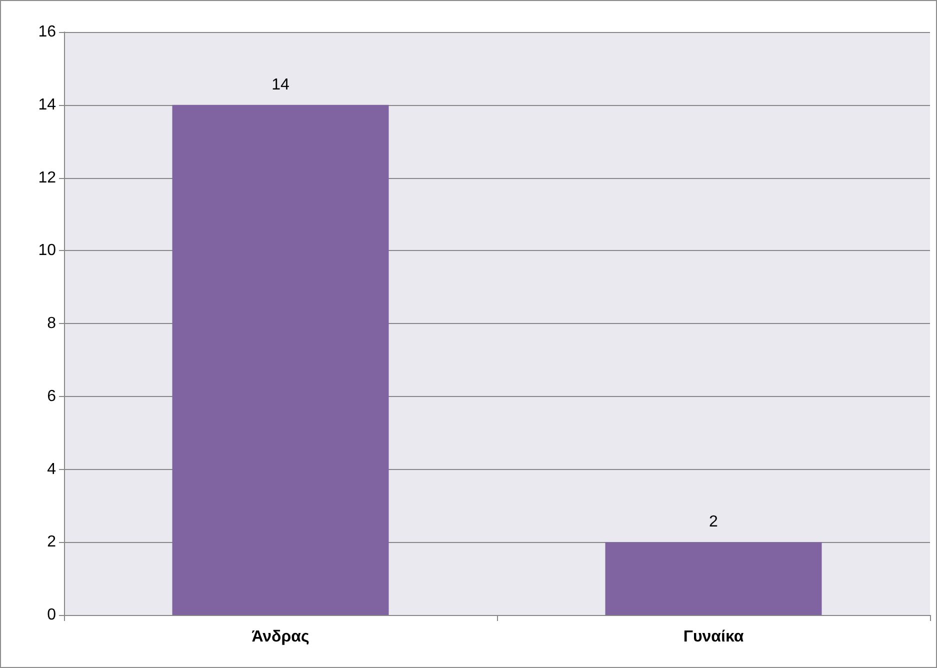 Image resolution: width=937 pixels, height=668 pixels. I want to click on x-tick-label: Άνδρας, so click(281, 637).